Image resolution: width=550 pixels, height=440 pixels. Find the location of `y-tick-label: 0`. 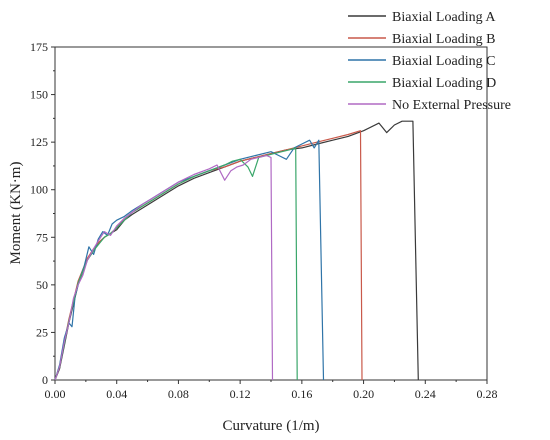

y-tick-label: 0 is located at coordinates (45, 380).